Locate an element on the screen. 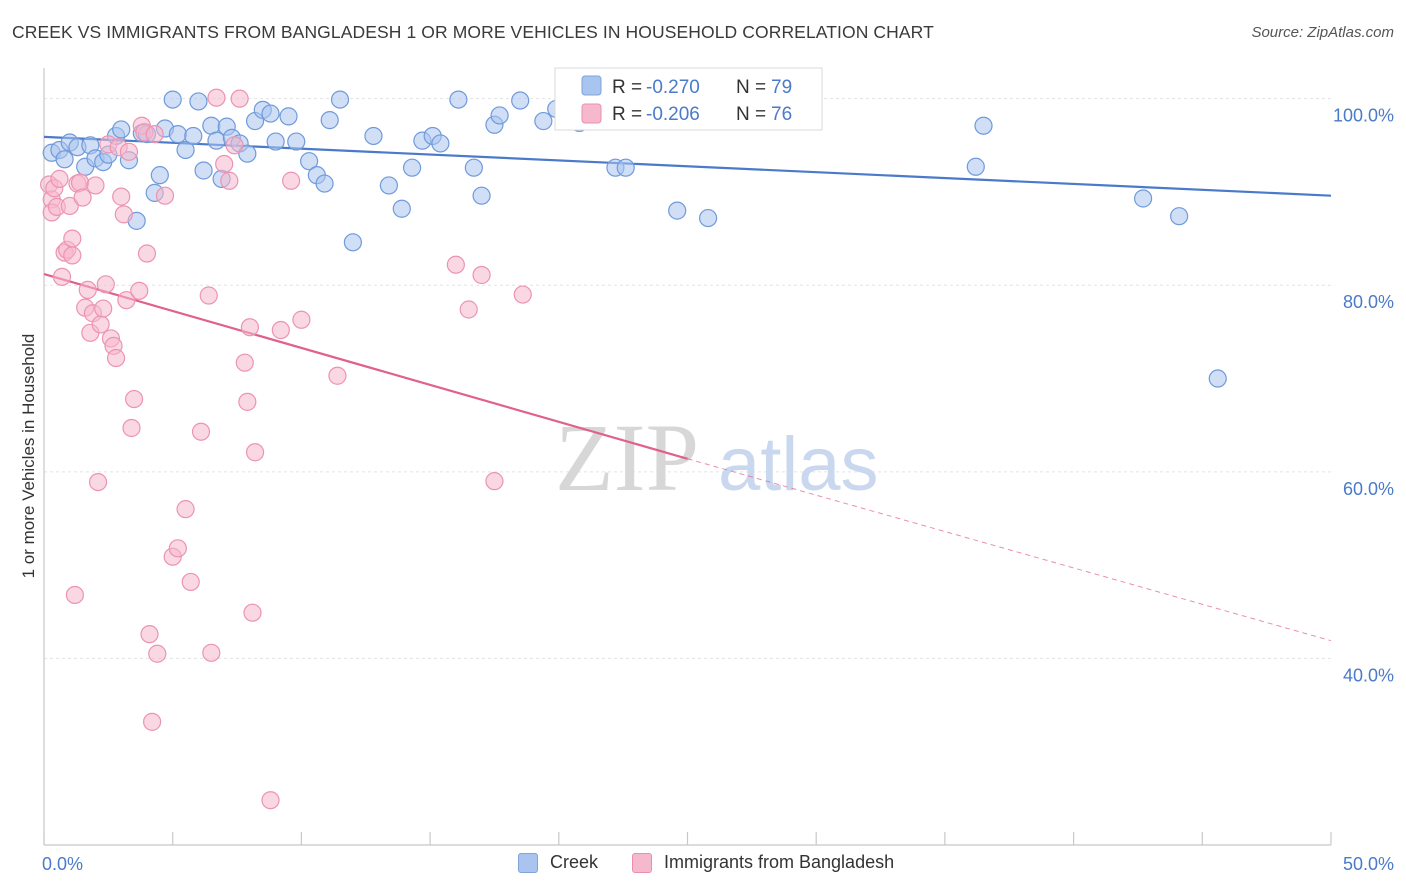  legend-n-value-creek: 79 is located at coordinates (781, 87).